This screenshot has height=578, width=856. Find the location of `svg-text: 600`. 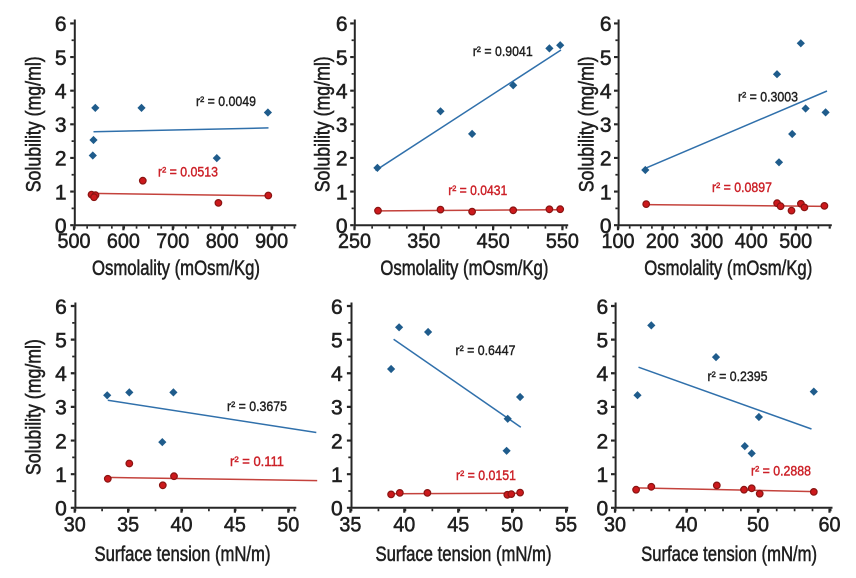

svg-text: 600 is located at coordinates (123, 241).